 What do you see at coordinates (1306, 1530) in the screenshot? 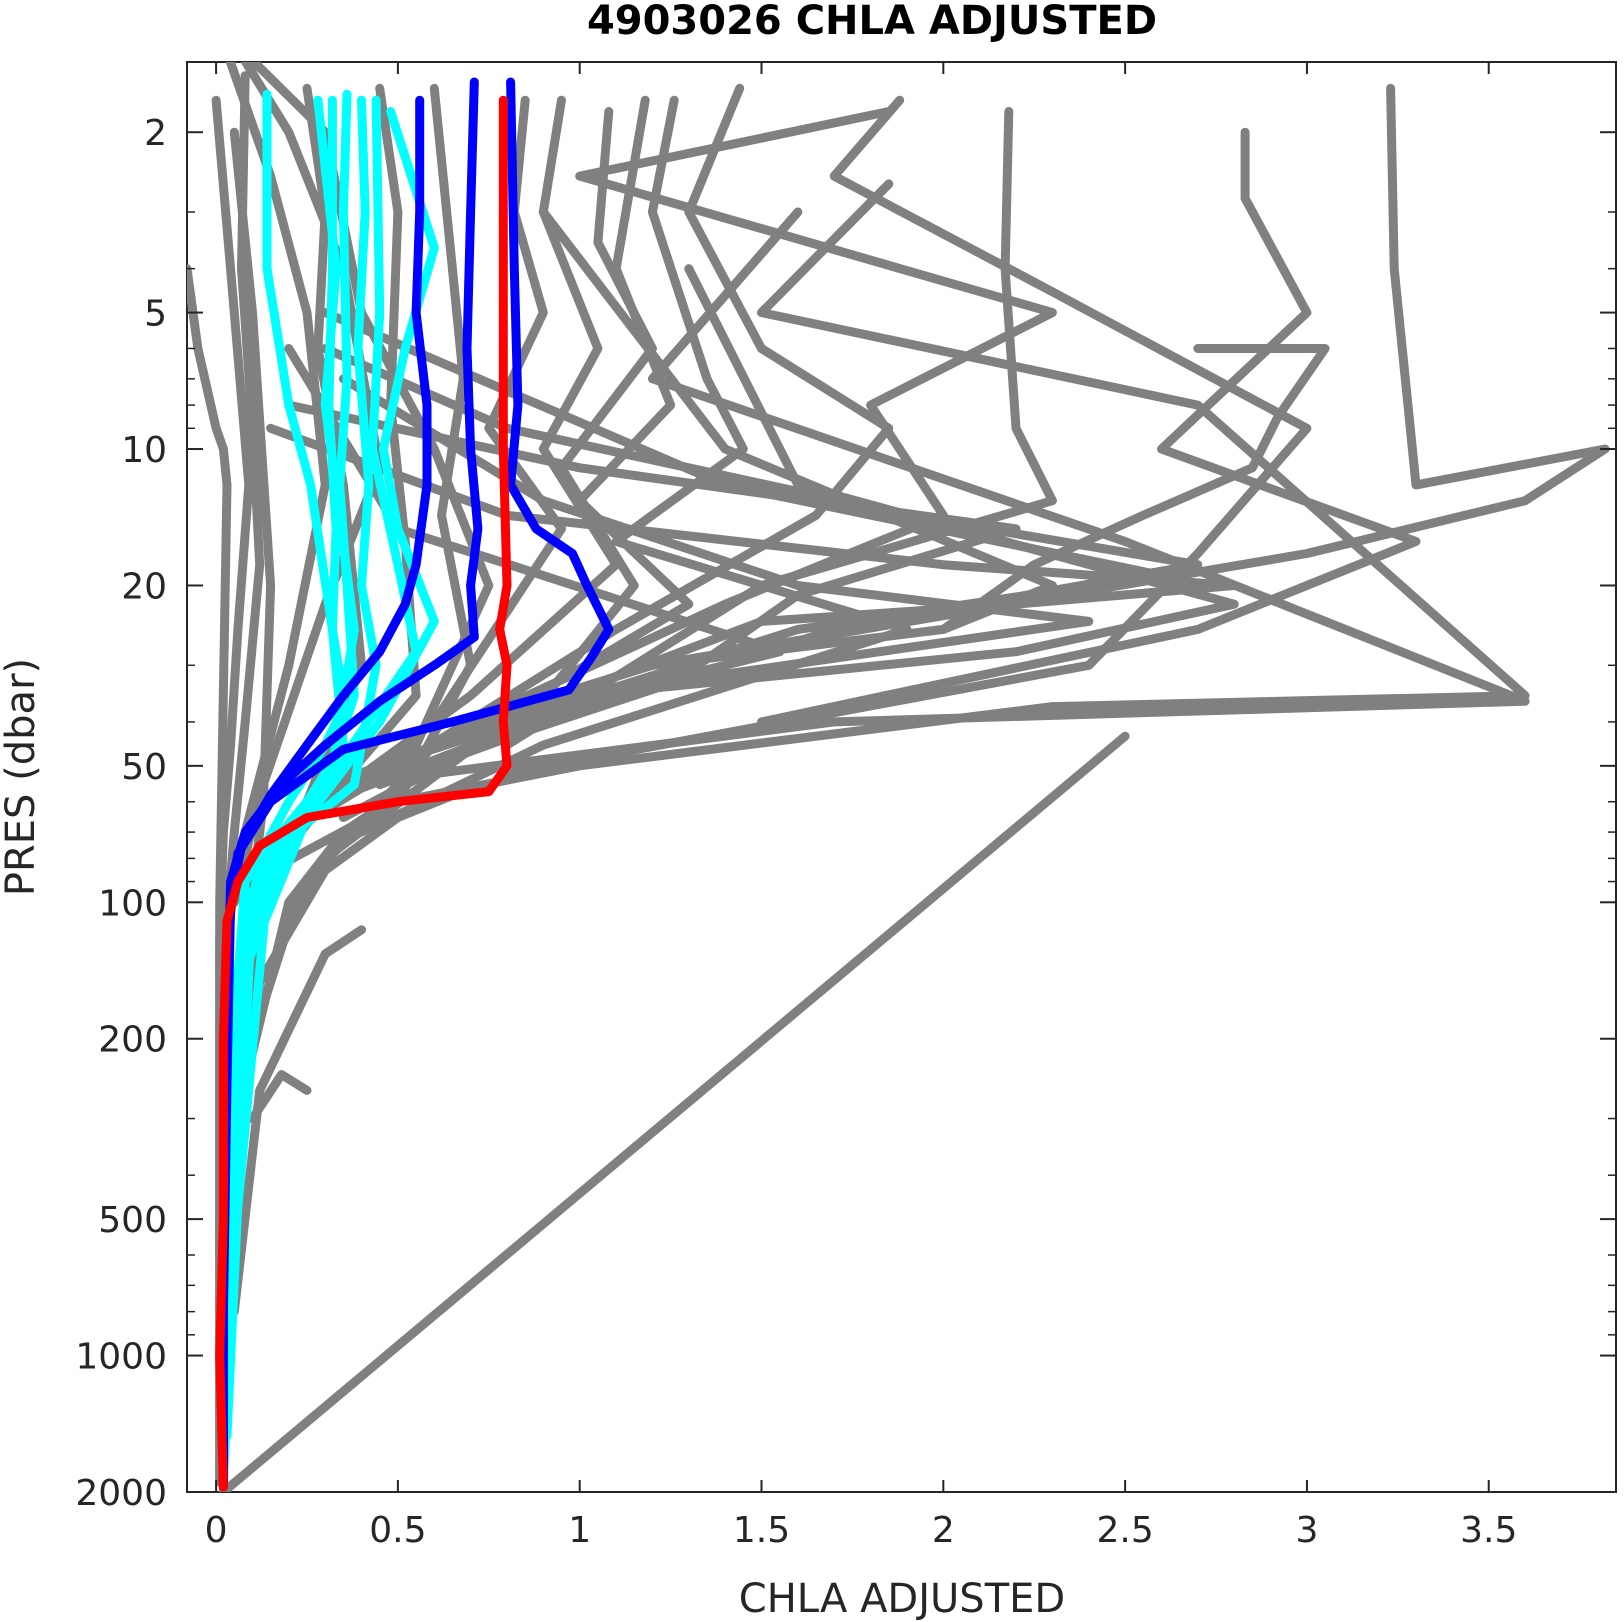
I see `x-tick-label: 3` at bounding box center [1306, 1530].